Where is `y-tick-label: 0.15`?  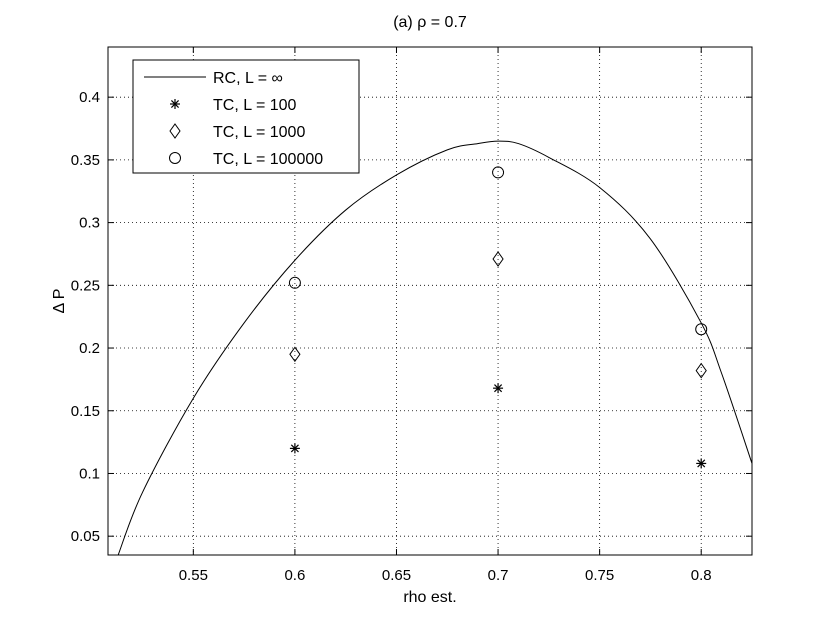
y-tick-label: 0.15 is located at coordinates (85, 411).